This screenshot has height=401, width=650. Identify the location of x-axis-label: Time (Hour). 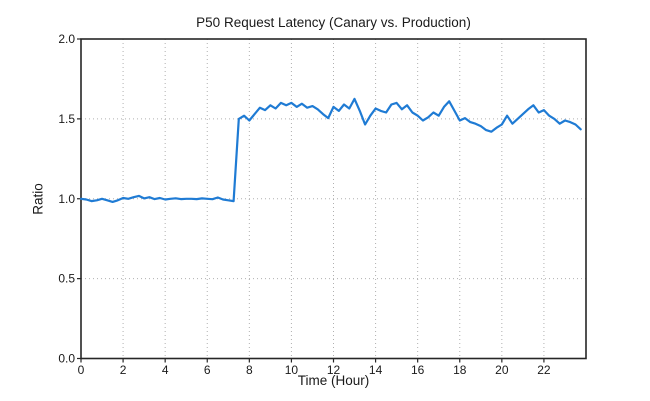
(333, 380).